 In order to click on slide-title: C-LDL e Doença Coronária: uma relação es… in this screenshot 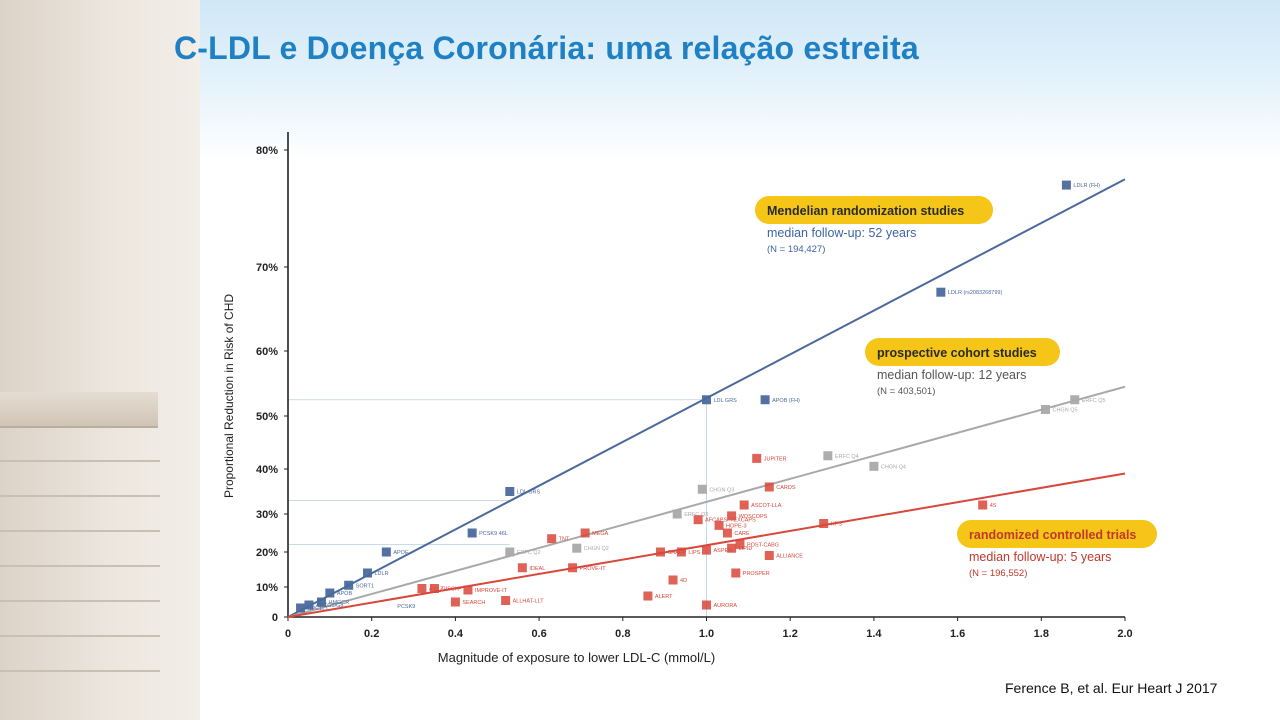, I will do `click(546, 48)`.